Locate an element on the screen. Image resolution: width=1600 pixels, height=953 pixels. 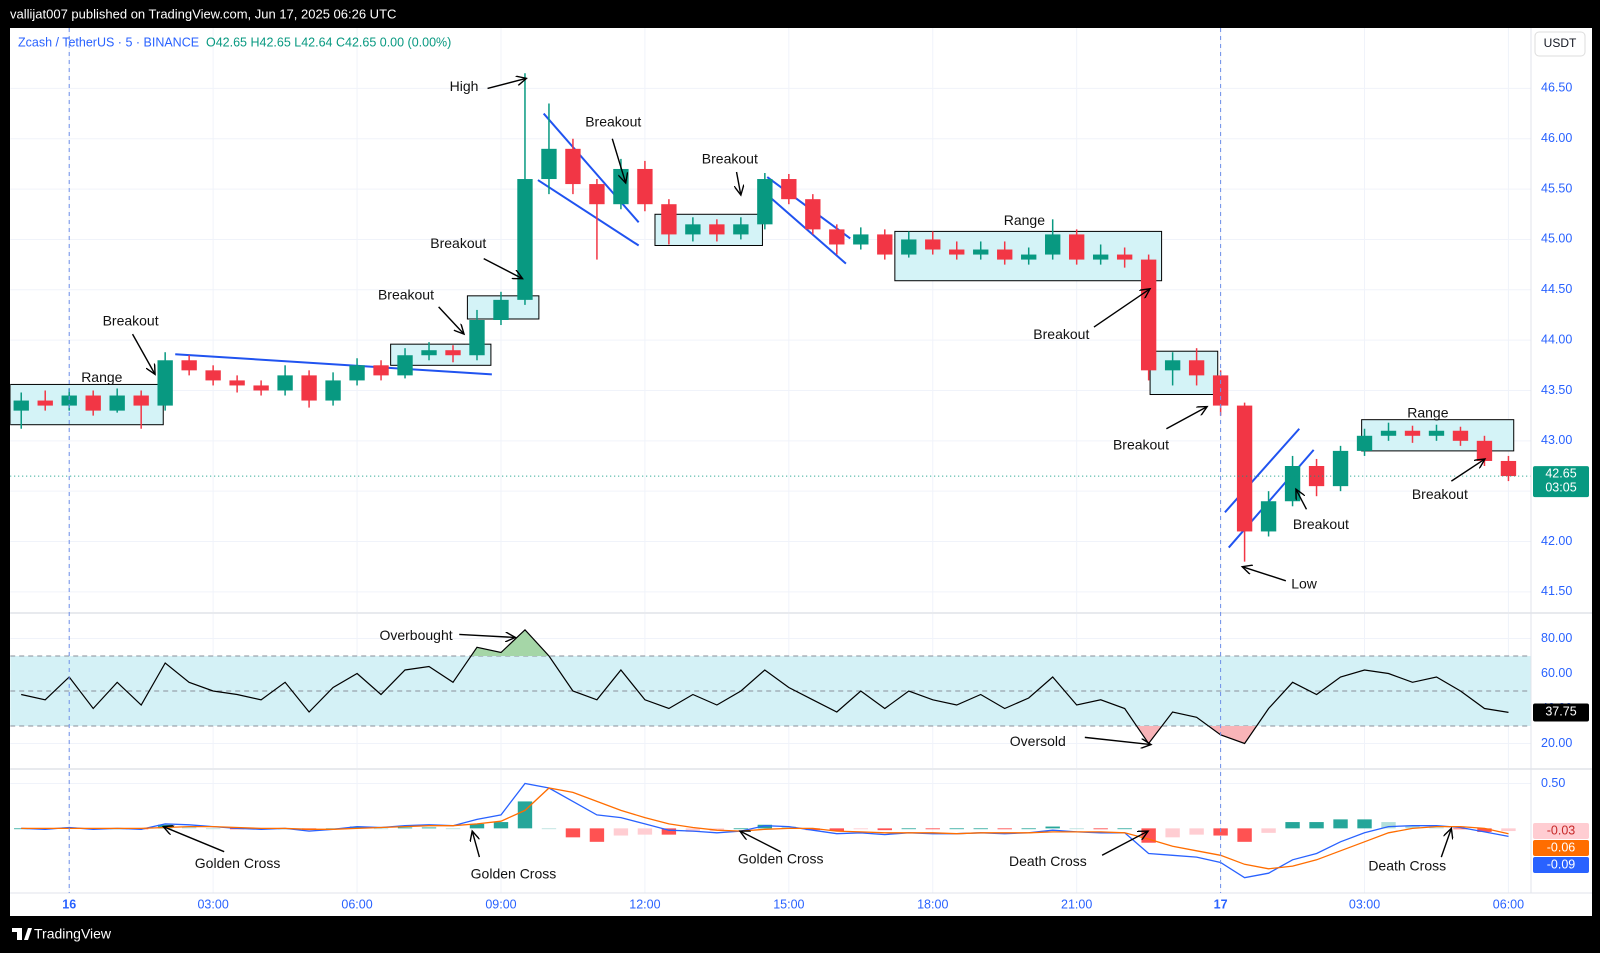
macd-badge-value: -0.03 is located at coordinates (1561, 830).